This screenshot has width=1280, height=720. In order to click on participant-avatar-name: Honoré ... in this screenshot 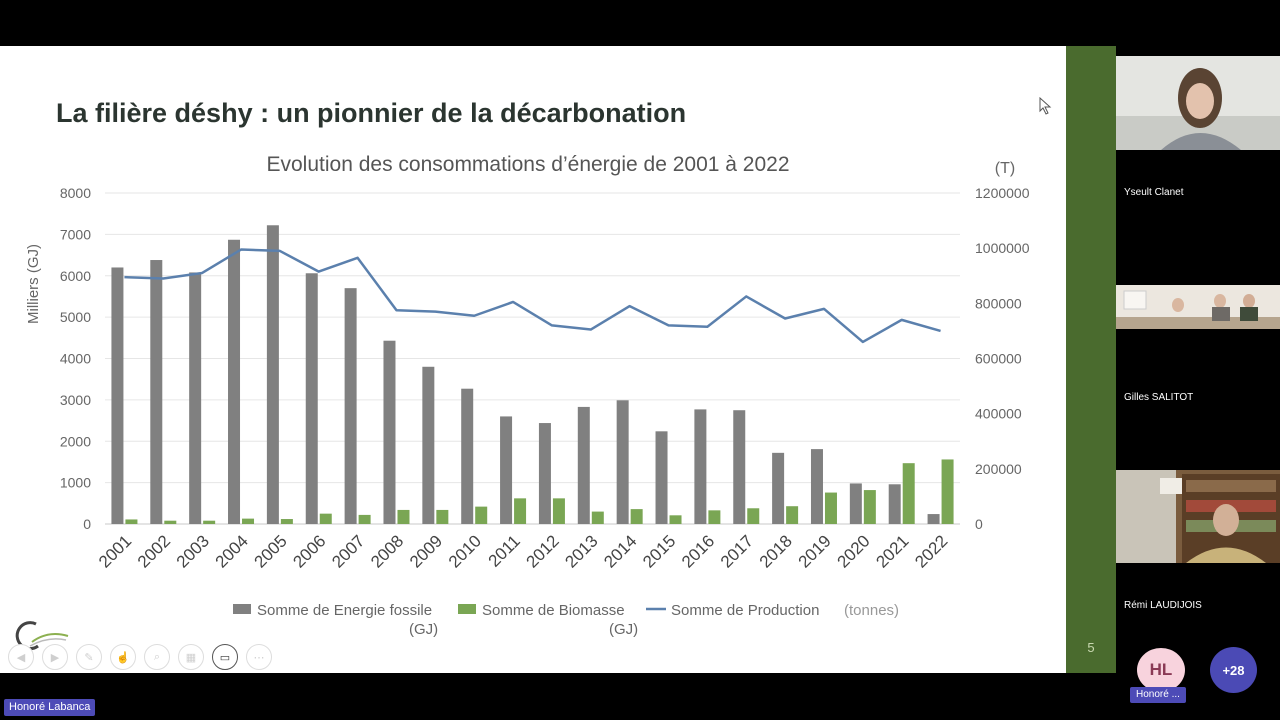, I will do `click(1158, 695)`.